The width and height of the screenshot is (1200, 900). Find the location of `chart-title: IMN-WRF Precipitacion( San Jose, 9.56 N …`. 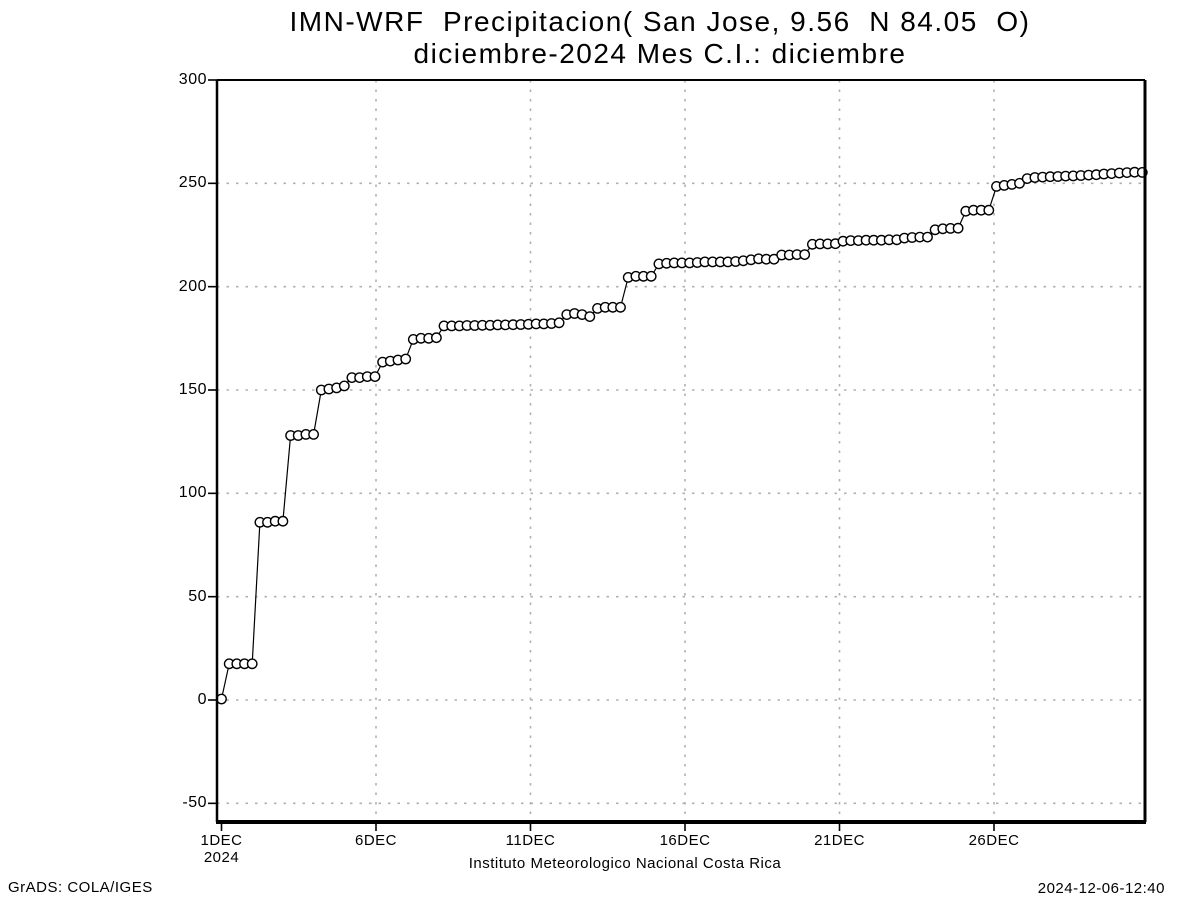

chart-title: IMN-WRF Precipitacion( San Jose, 9.56 N … is located at coordinates (660, 21).